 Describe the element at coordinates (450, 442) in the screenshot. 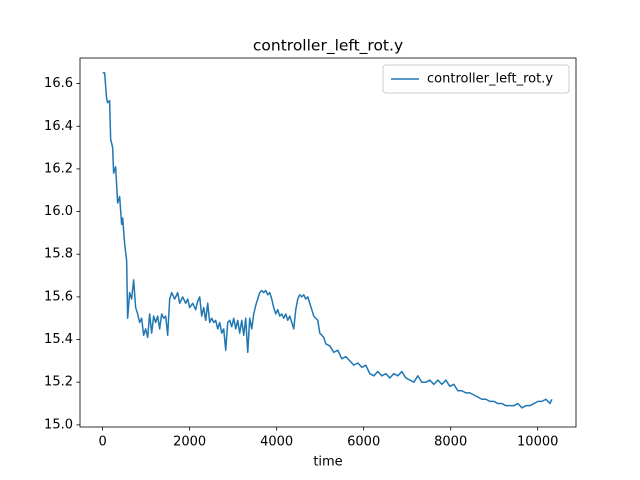

I see `x-tick-label: 8000` at that location.